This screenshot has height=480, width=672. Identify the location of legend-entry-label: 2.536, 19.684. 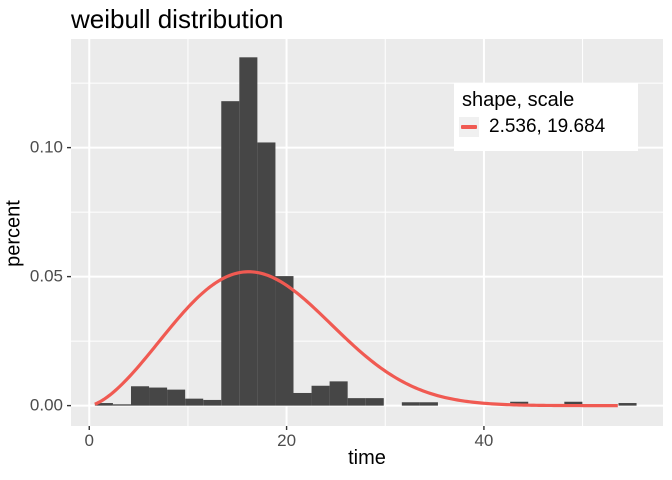
(547, 126).